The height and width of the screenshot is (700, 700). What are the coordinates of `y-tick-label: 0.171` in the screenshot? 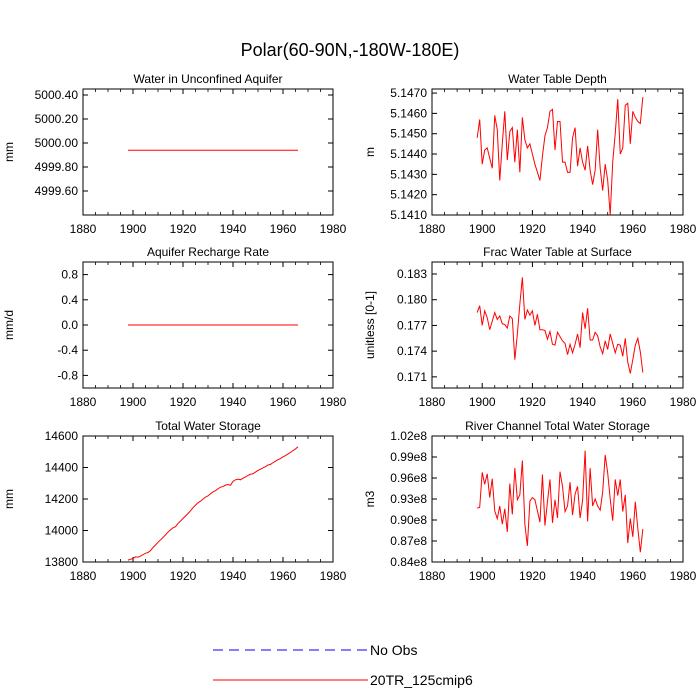 It's located at (412, 377).